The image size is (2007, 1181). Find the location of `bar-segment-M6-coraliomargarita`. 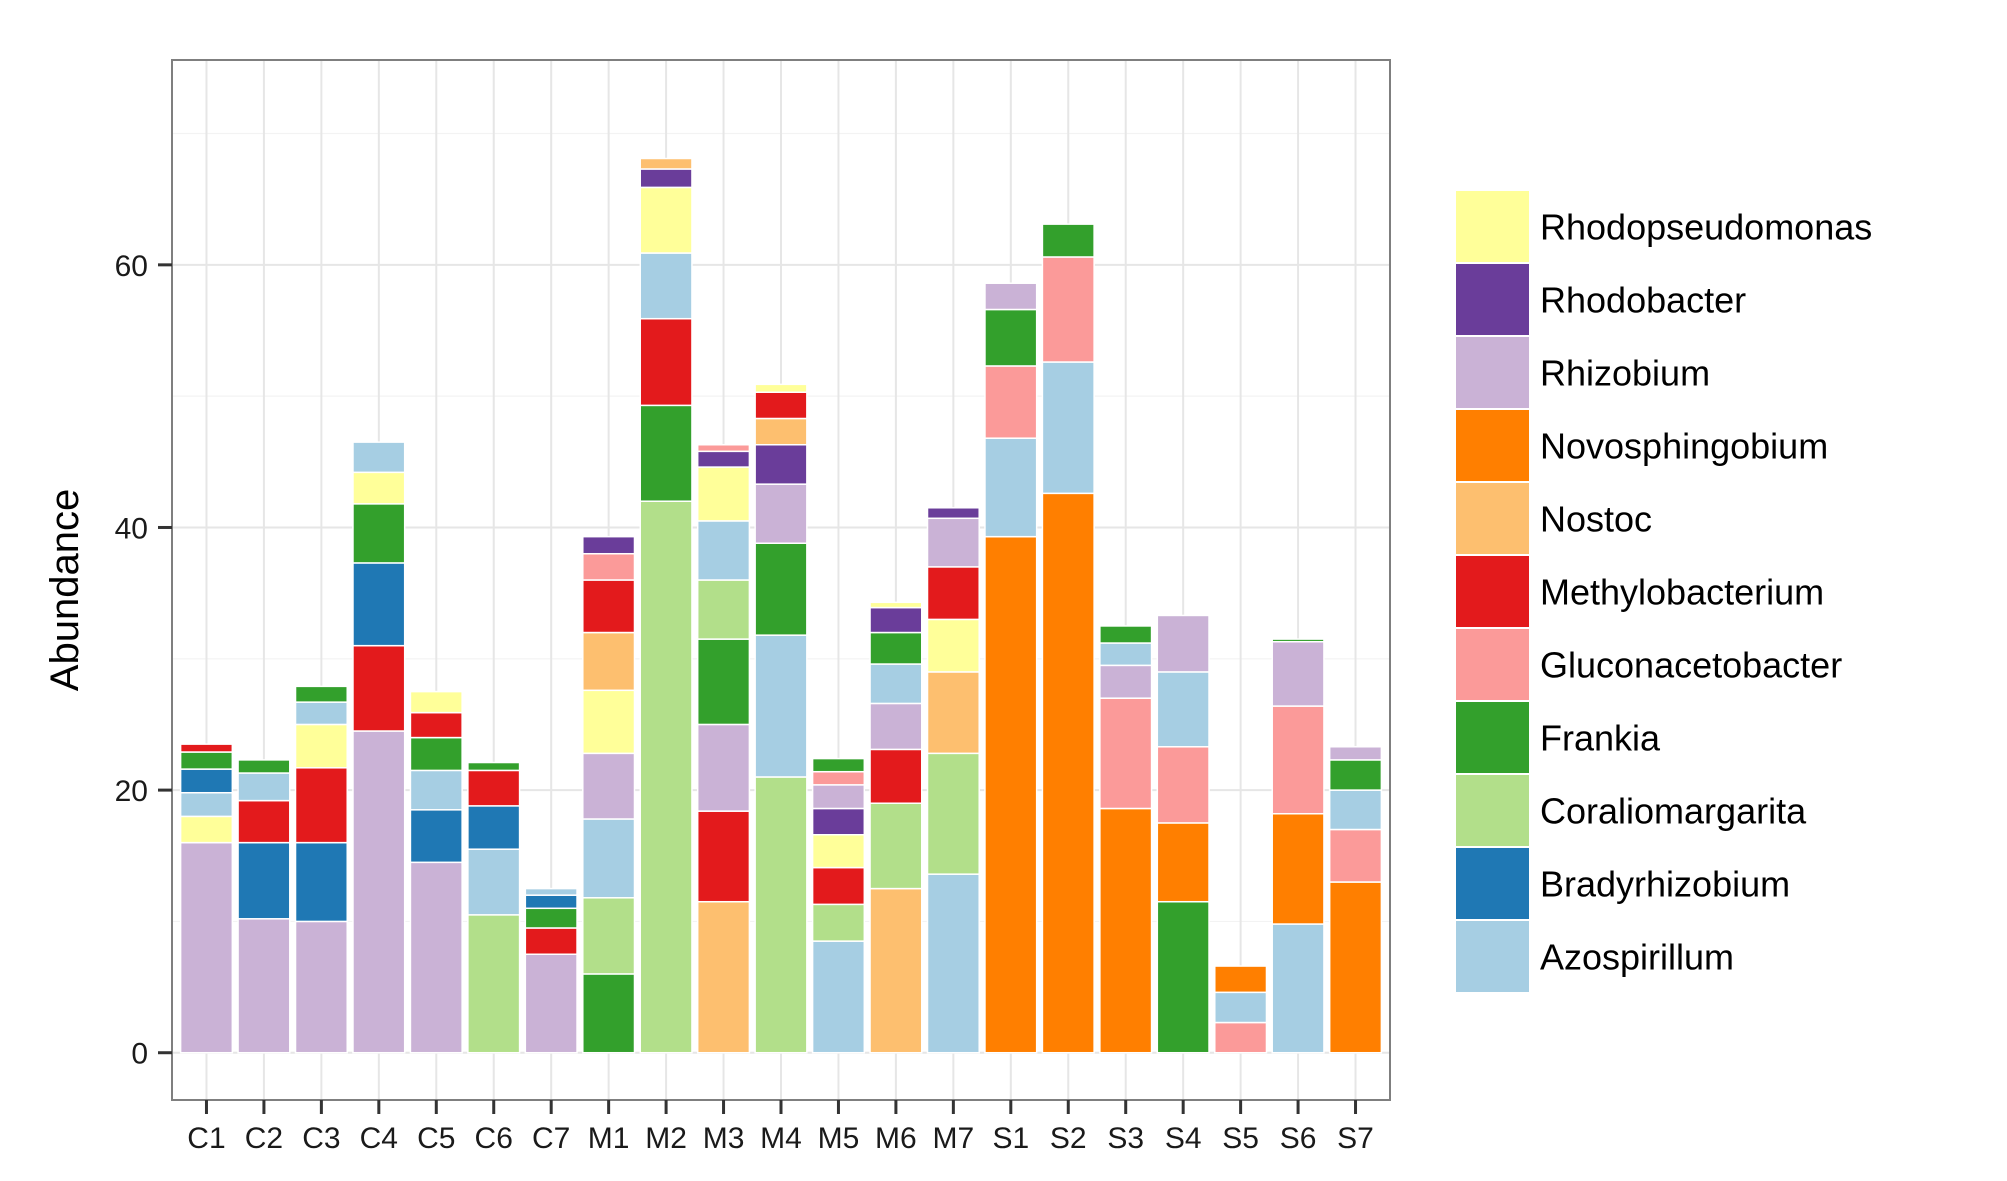

bar-segment-M6-coraliomargarita is located at coordinates (896, 846).